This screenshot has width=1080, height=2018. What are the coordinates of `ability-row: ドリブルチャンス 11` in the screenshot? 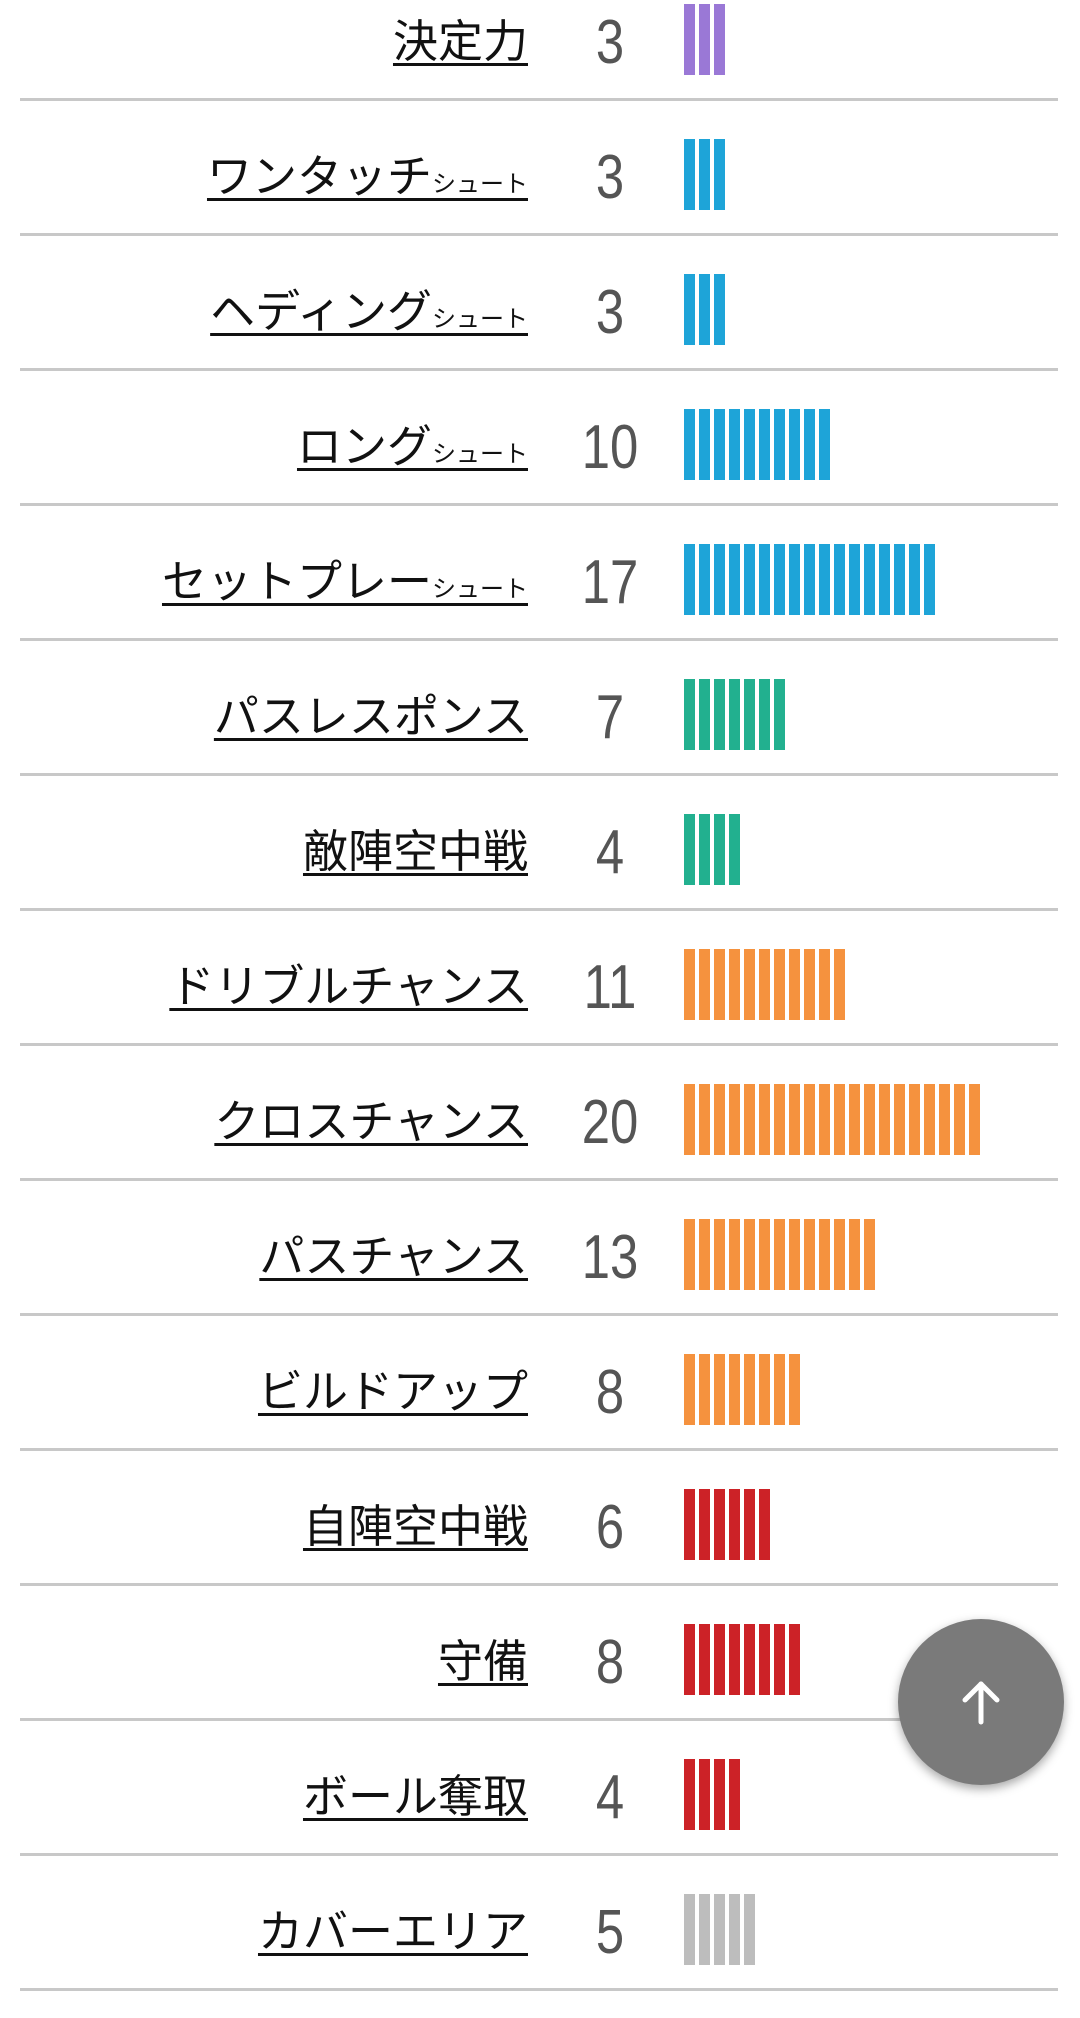 It's located at (540, 1005).